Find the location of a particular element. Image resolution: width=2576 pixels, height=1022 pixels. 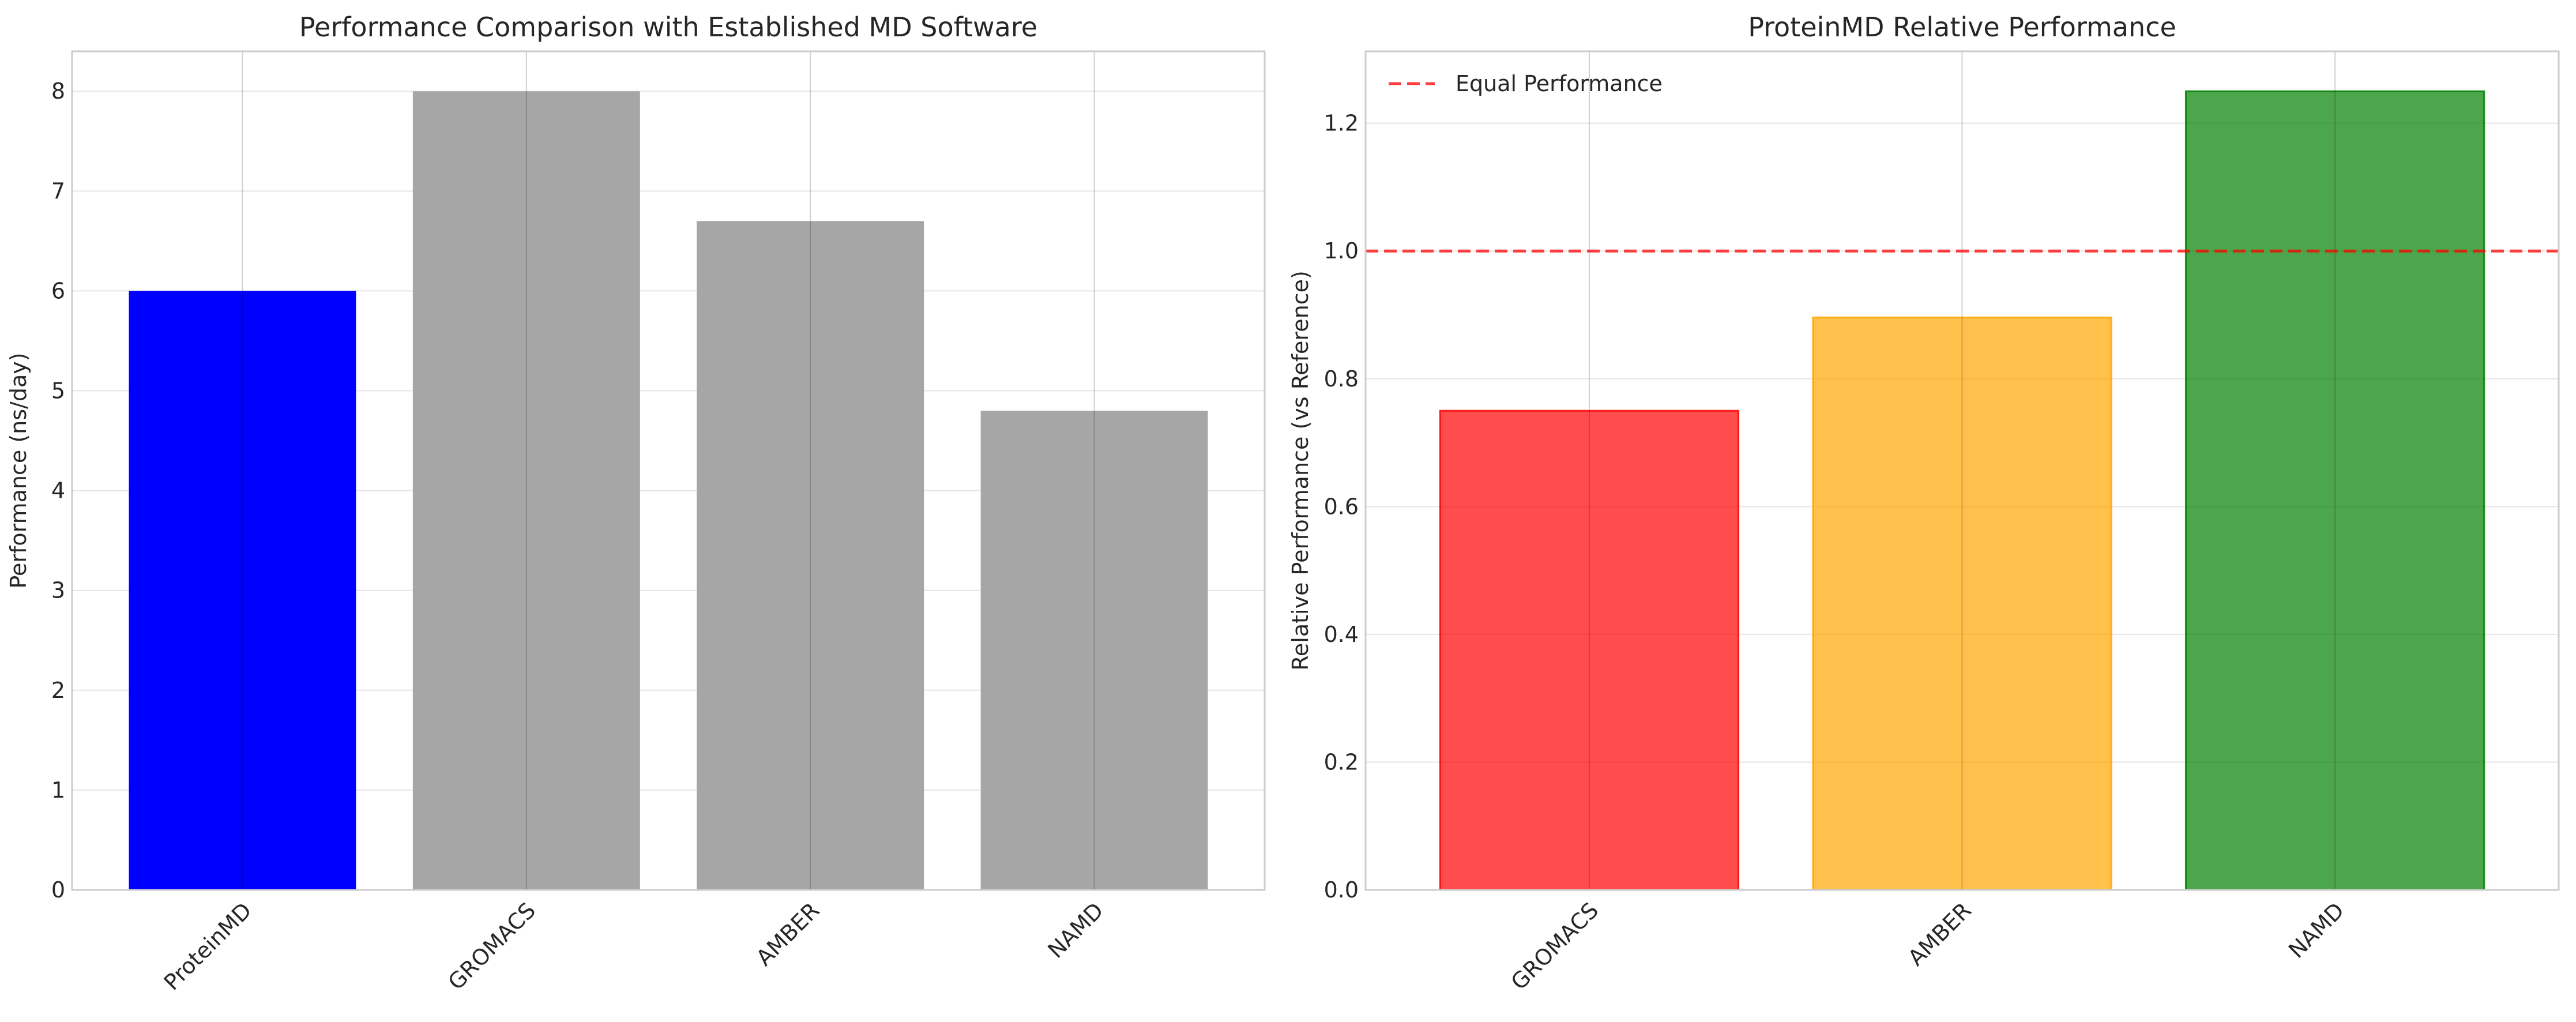

y-tick-label: 0.6 is located at coordinates (1341, 506).